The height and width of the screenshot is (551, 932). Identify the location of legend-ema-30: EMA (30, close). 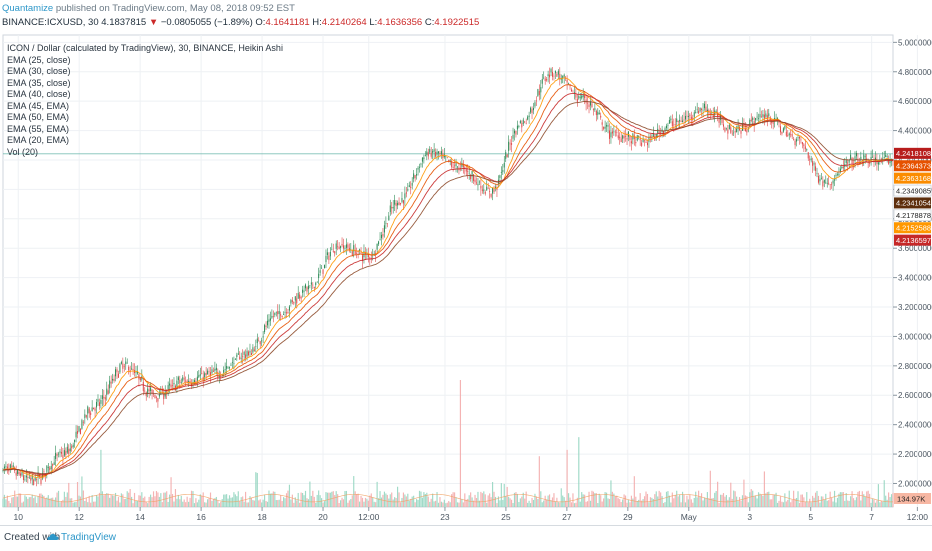
(39, 71).